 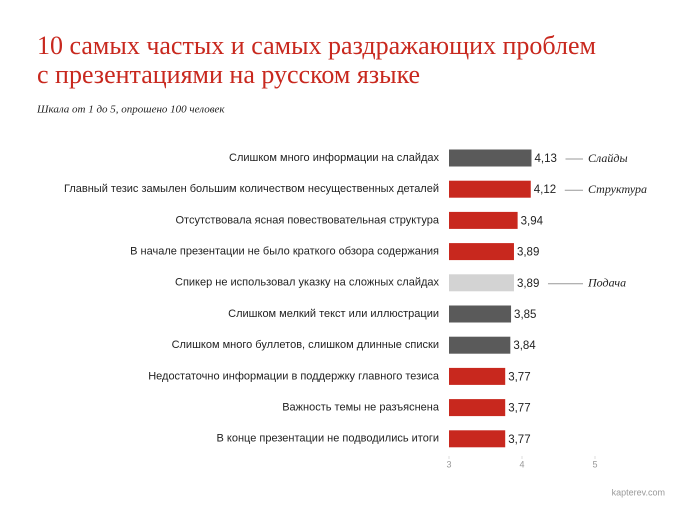 What do you see at coordinates (638, 492) in the screenshot?
I see `source: kapterev.com` at bounding box center [638, 492].